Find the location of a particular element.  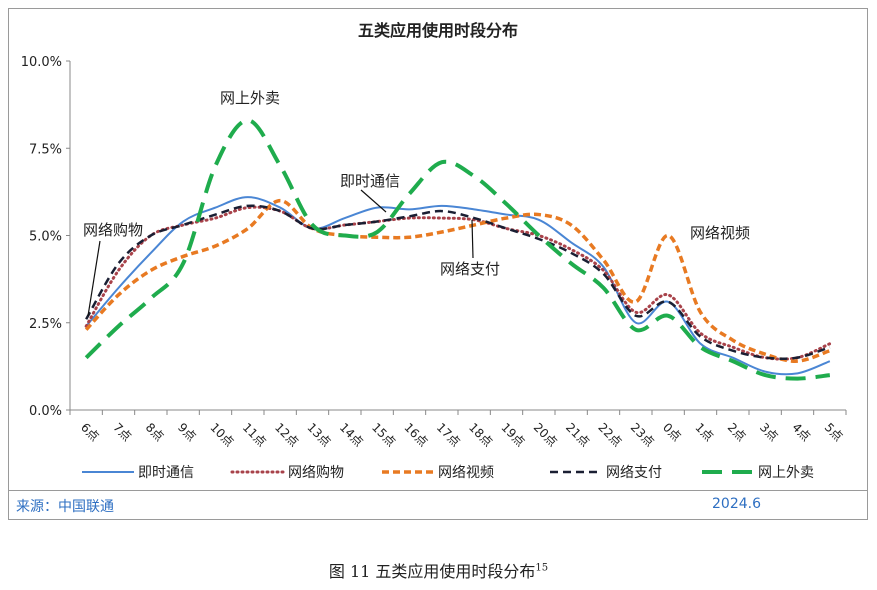

legend-label: 网上外卖 is located at coordinates (786, 473).